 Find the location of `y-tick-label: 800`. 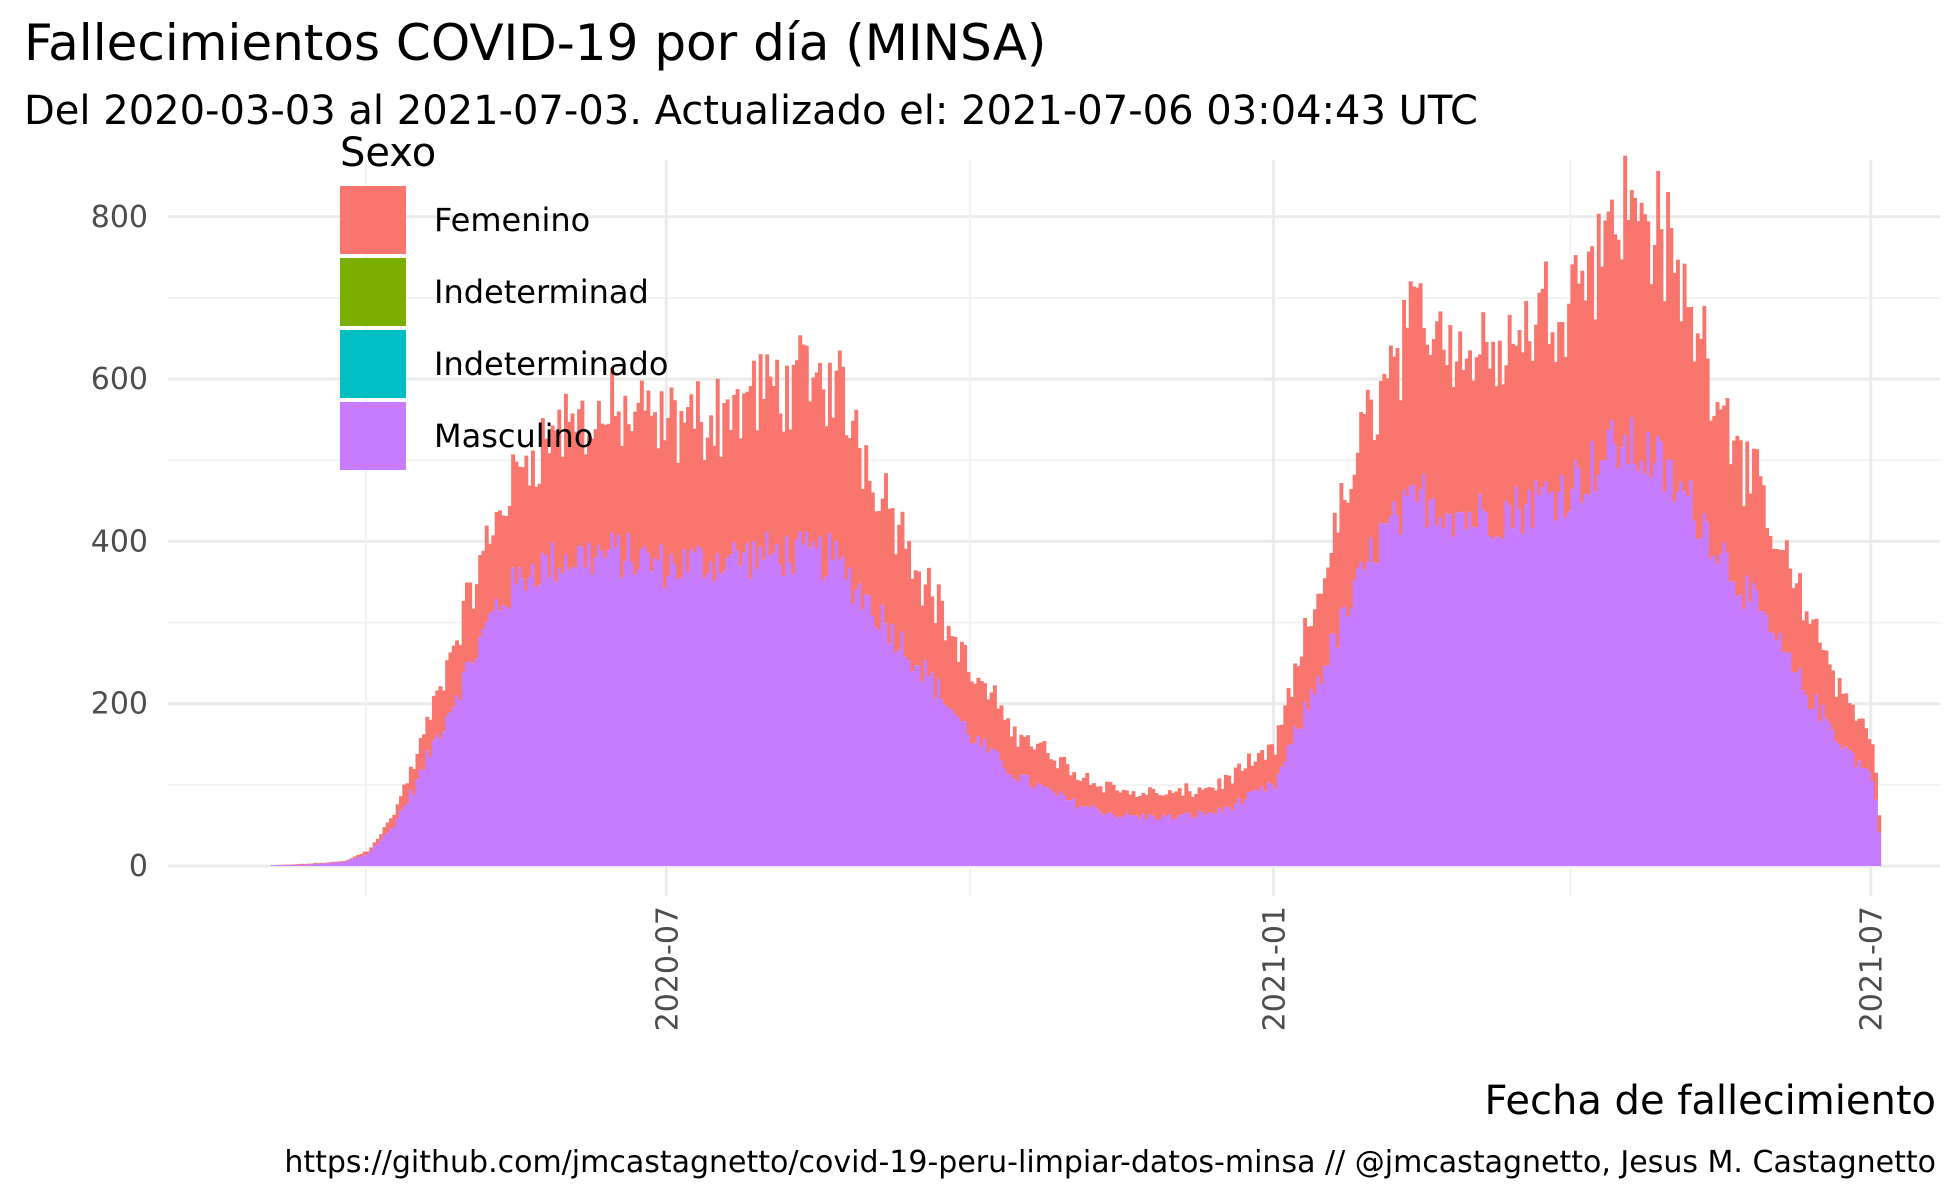

y-tick-label: 800 is located at coordinates (119, 217).